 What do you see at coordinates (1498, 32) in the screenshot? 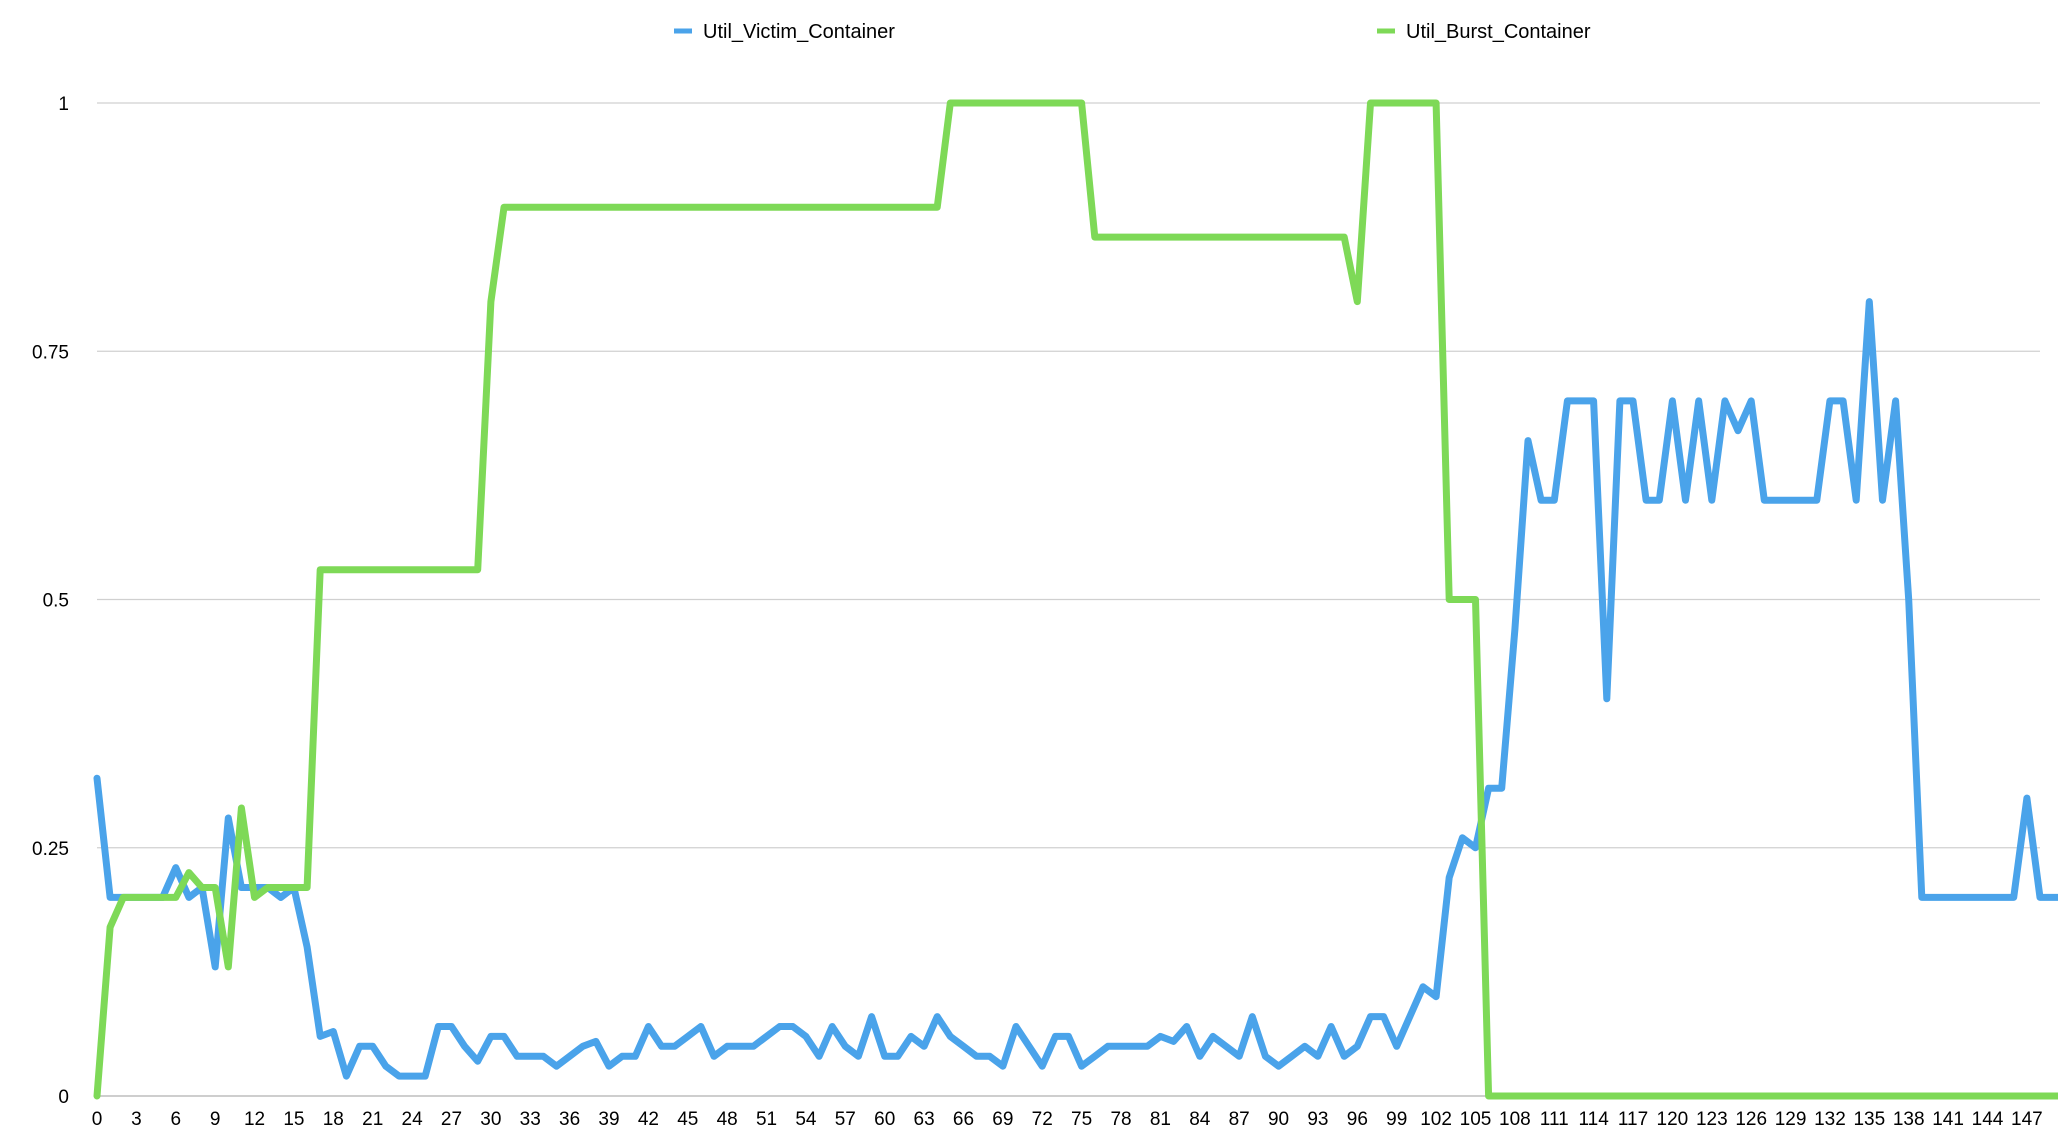
I see `legend-label-burst: Util_Burst_Container` at bounding box center [1498, 32].